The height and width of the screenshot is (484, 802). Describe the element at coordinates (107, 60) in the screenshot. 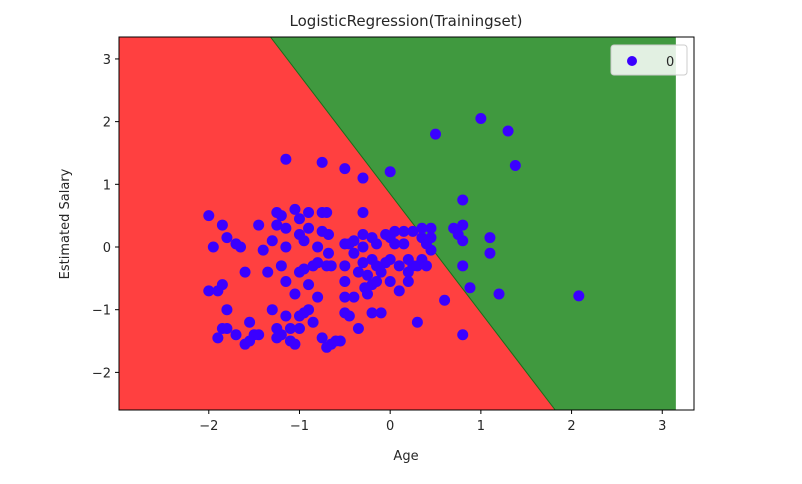

I see `y-tick-label: 3` at that location.